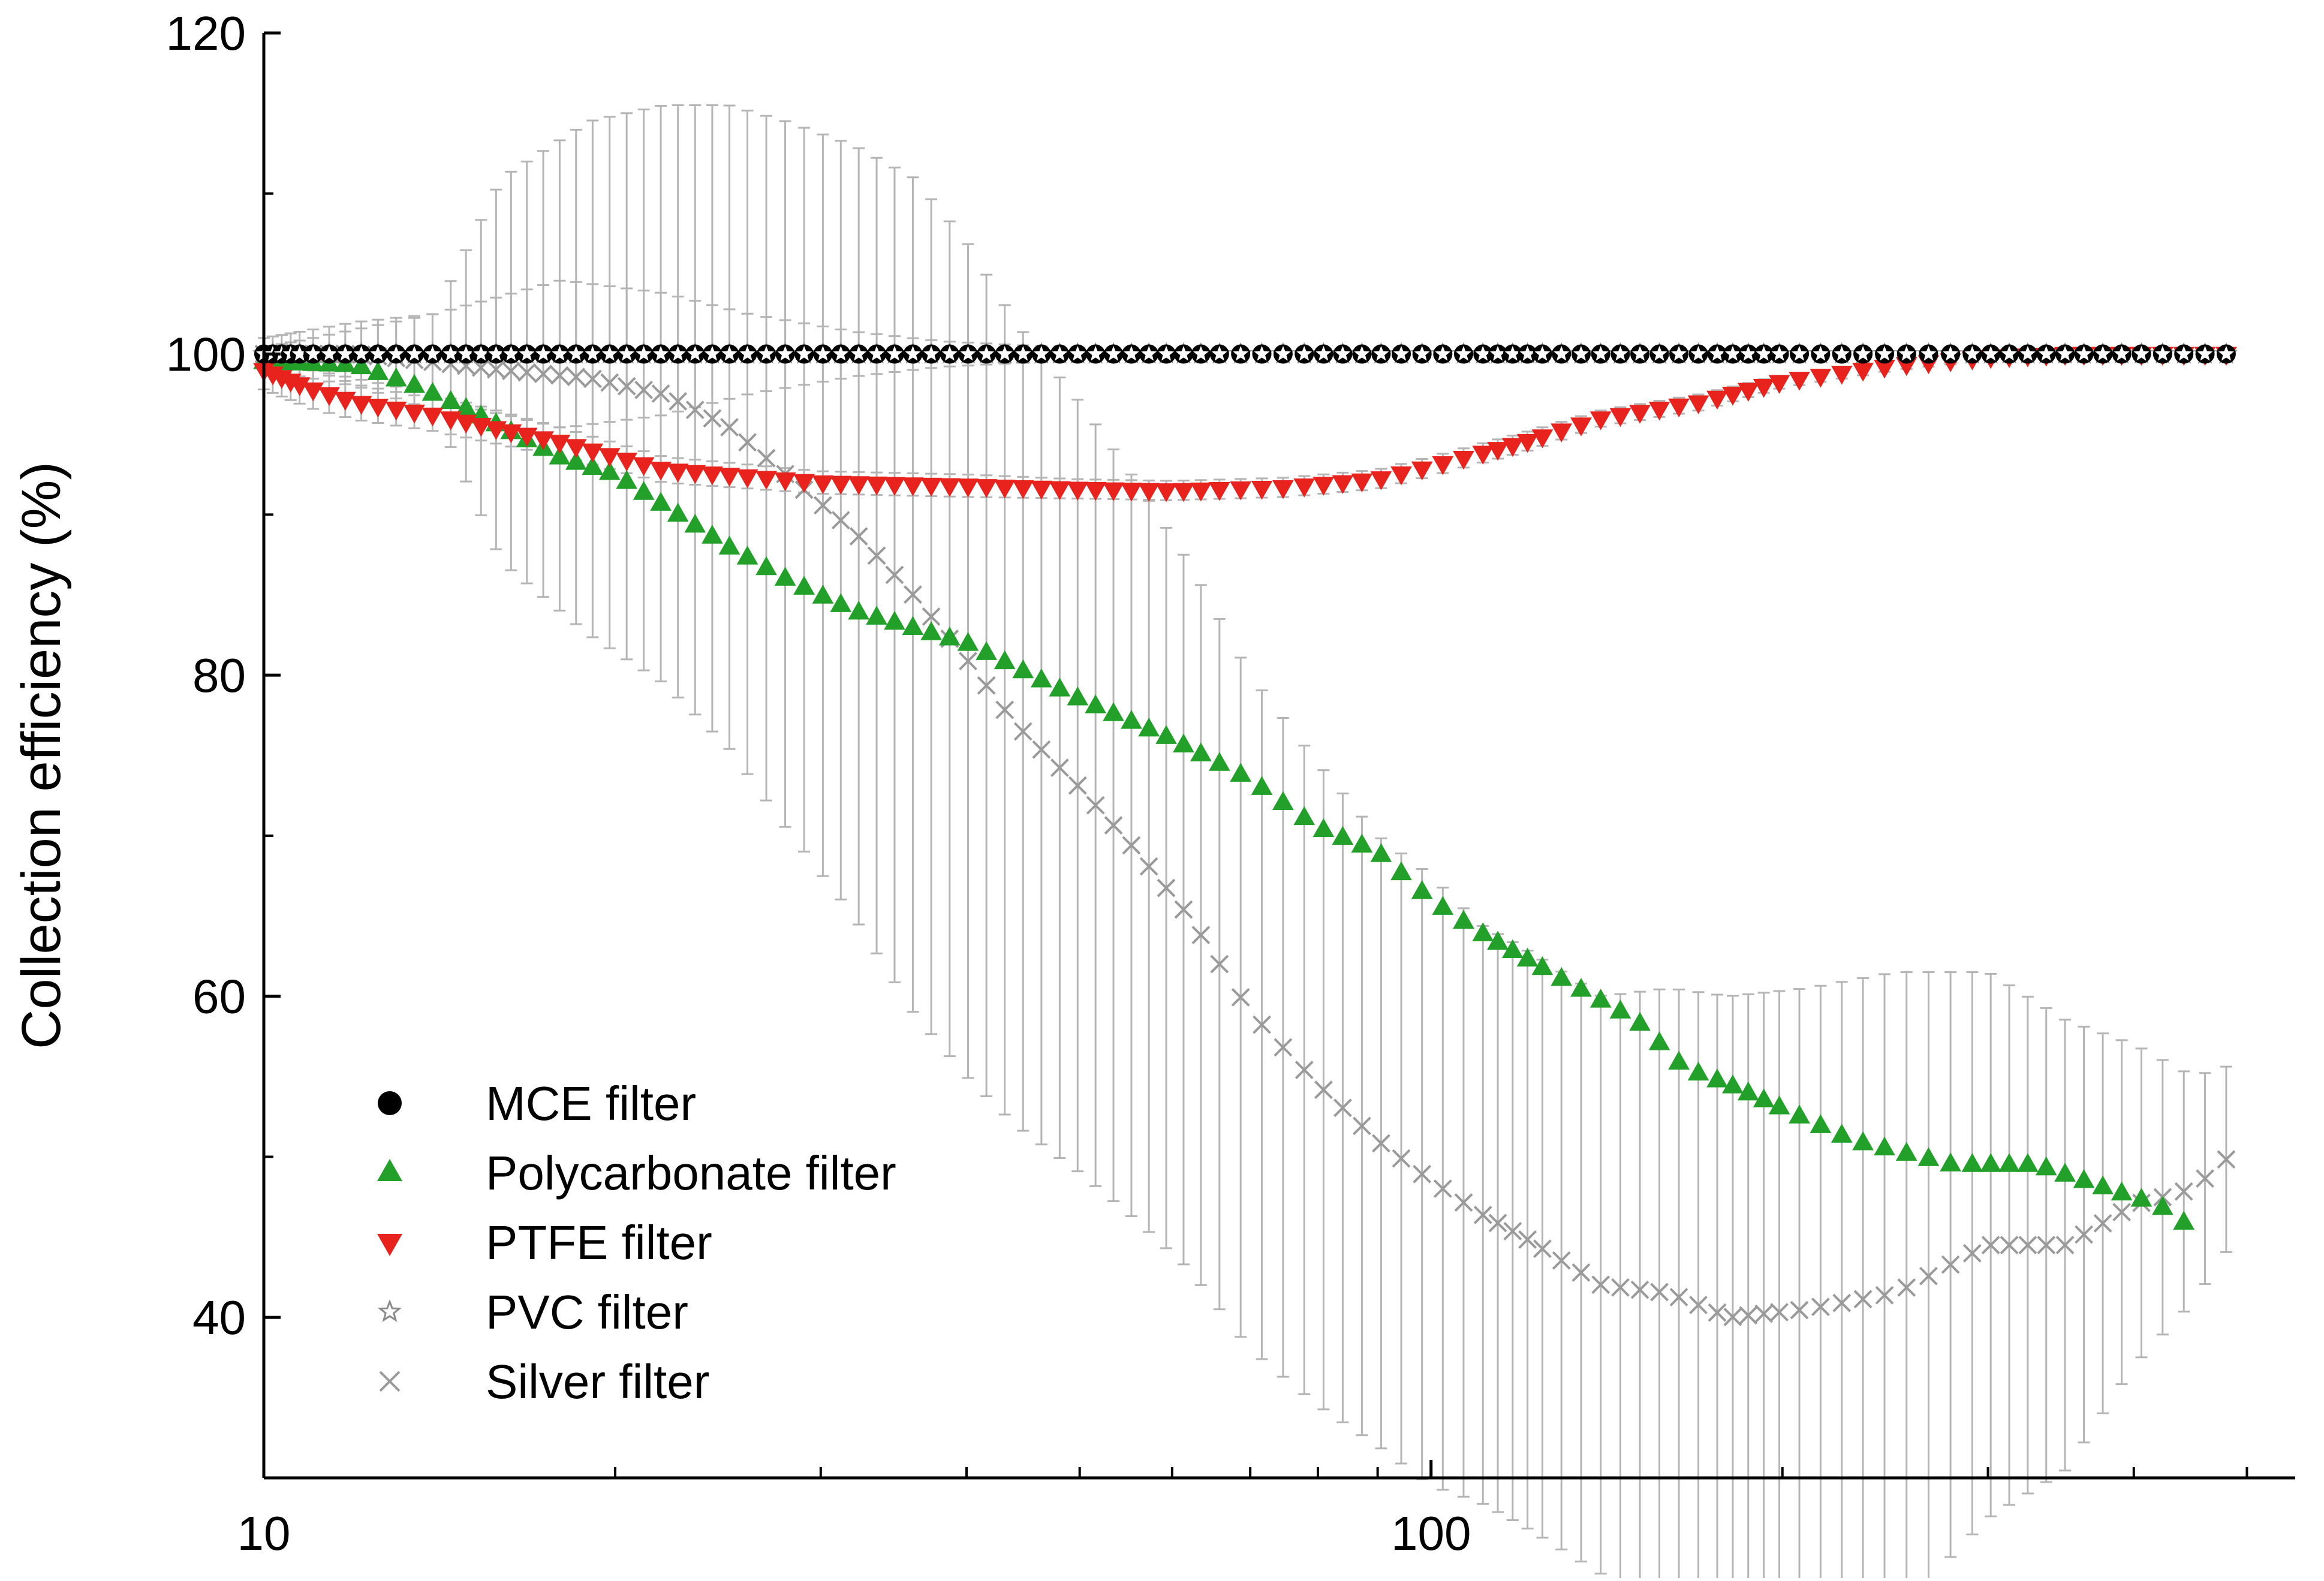 The height and width of the screenshot is (1581, 2324). What do you see at coordinates (219, 997) in the screenshot?
I see `y-tick-label: 60` at bounding box center [219, 997].